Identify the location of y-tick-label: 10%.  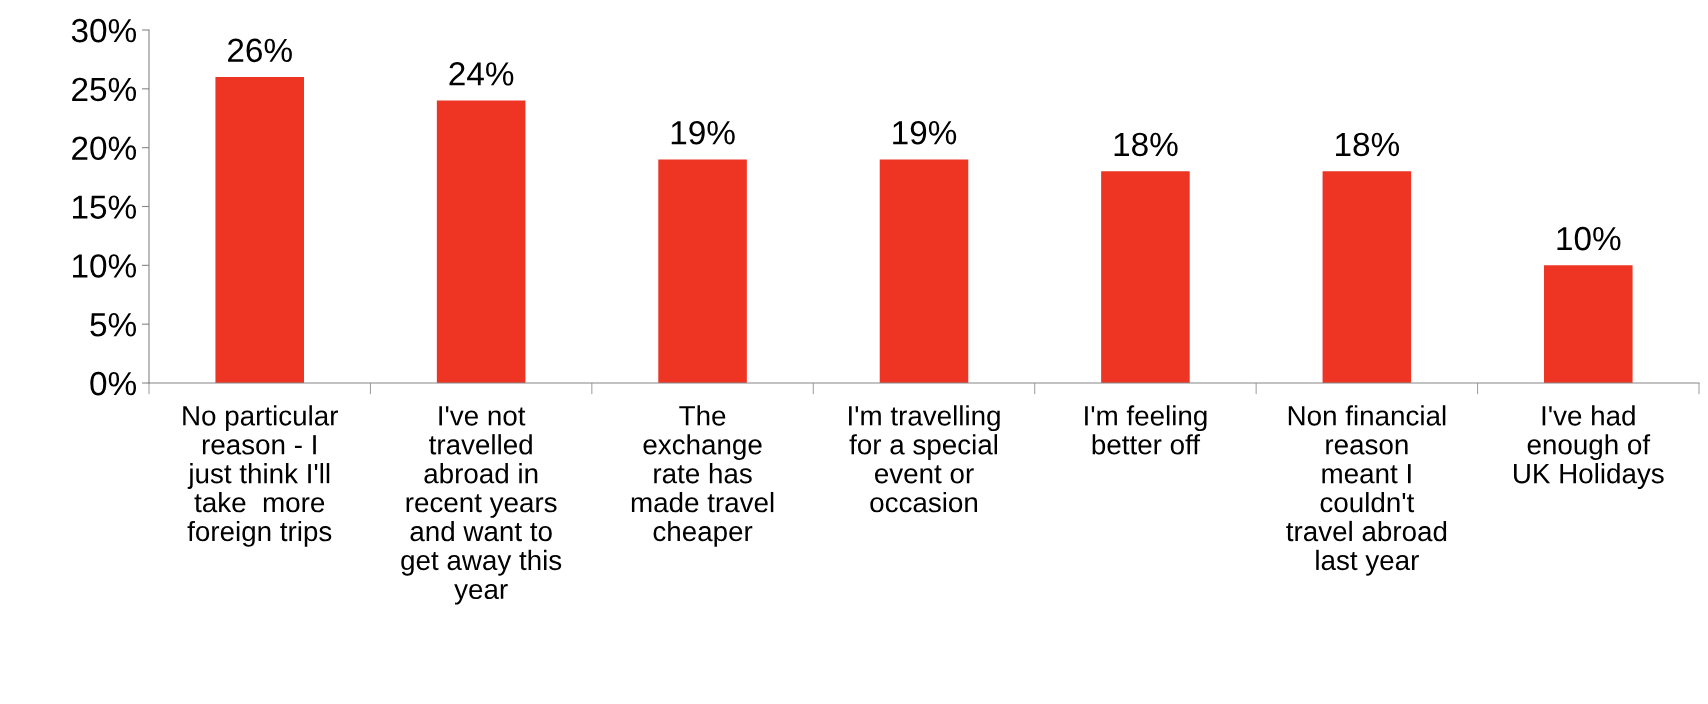
(105, 266).